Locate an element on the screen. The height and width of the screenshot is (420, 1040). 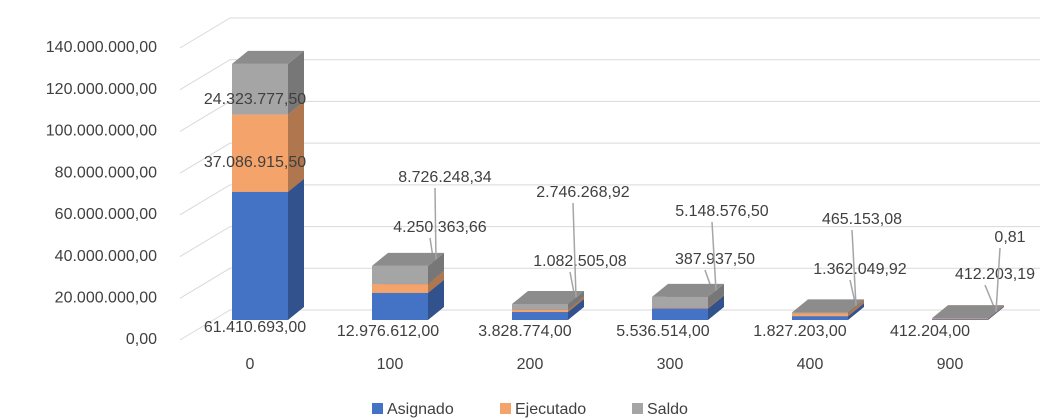
data-label: 2.746.268,92 is located at coordinates (583, 192).